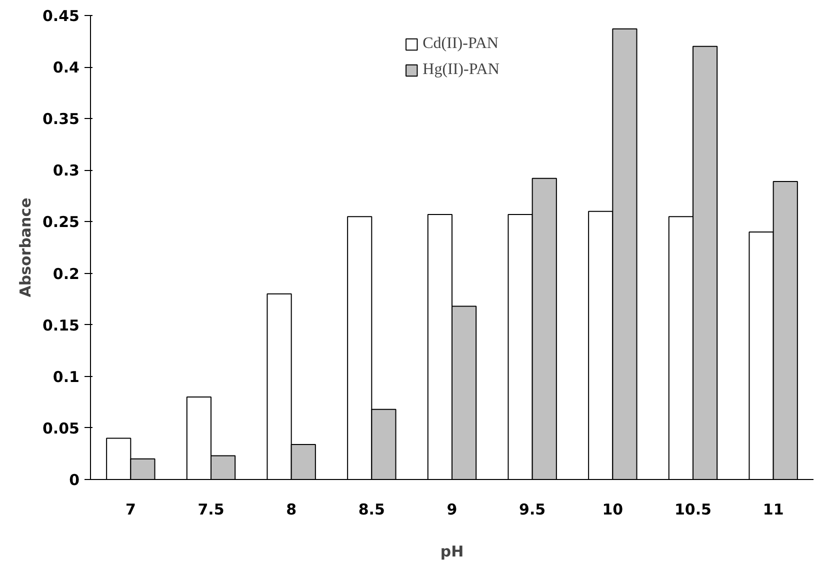 The height and width of the screenshot is (569, 833). I want to click on legend-label: Cd(II)-PAN, so click(460, 44).